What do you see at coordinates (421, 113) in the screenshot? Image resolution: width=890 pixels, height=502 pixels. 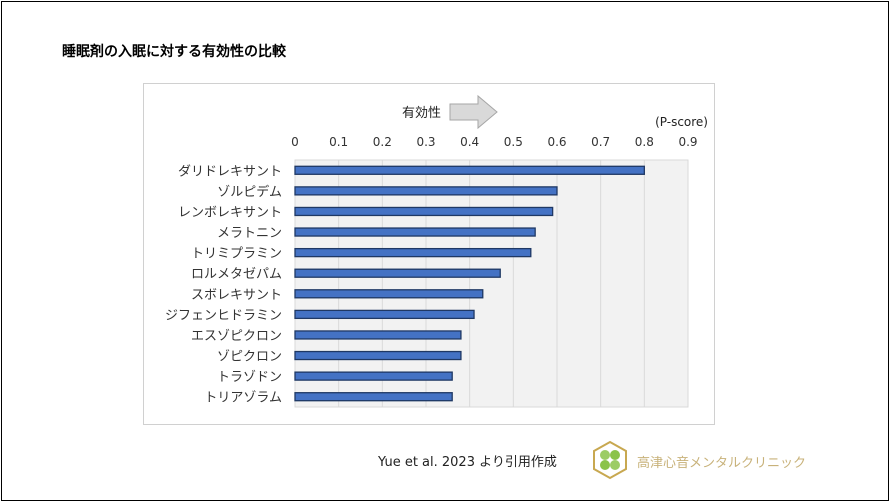 I see `effectiveness-label: 有効性` at bounding box center [421, 113].